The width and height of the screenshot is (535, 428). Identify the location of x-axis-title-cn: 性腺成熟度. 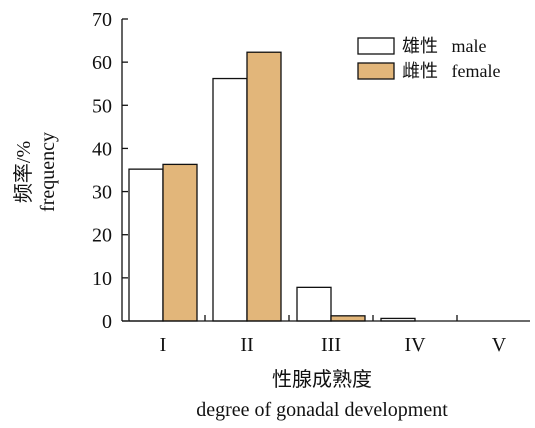
(322, 379).